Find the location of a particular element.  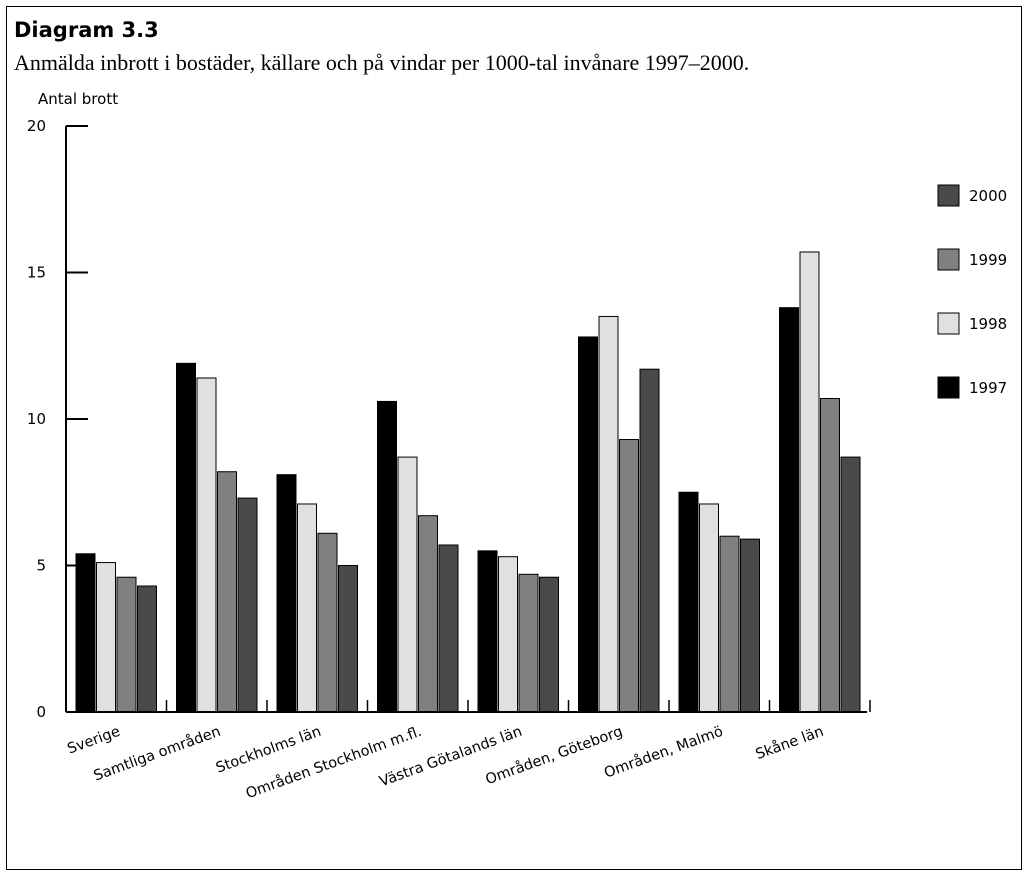

y-ticks-group: 0 5 10 15 20 is located at coordinates (57, 419).